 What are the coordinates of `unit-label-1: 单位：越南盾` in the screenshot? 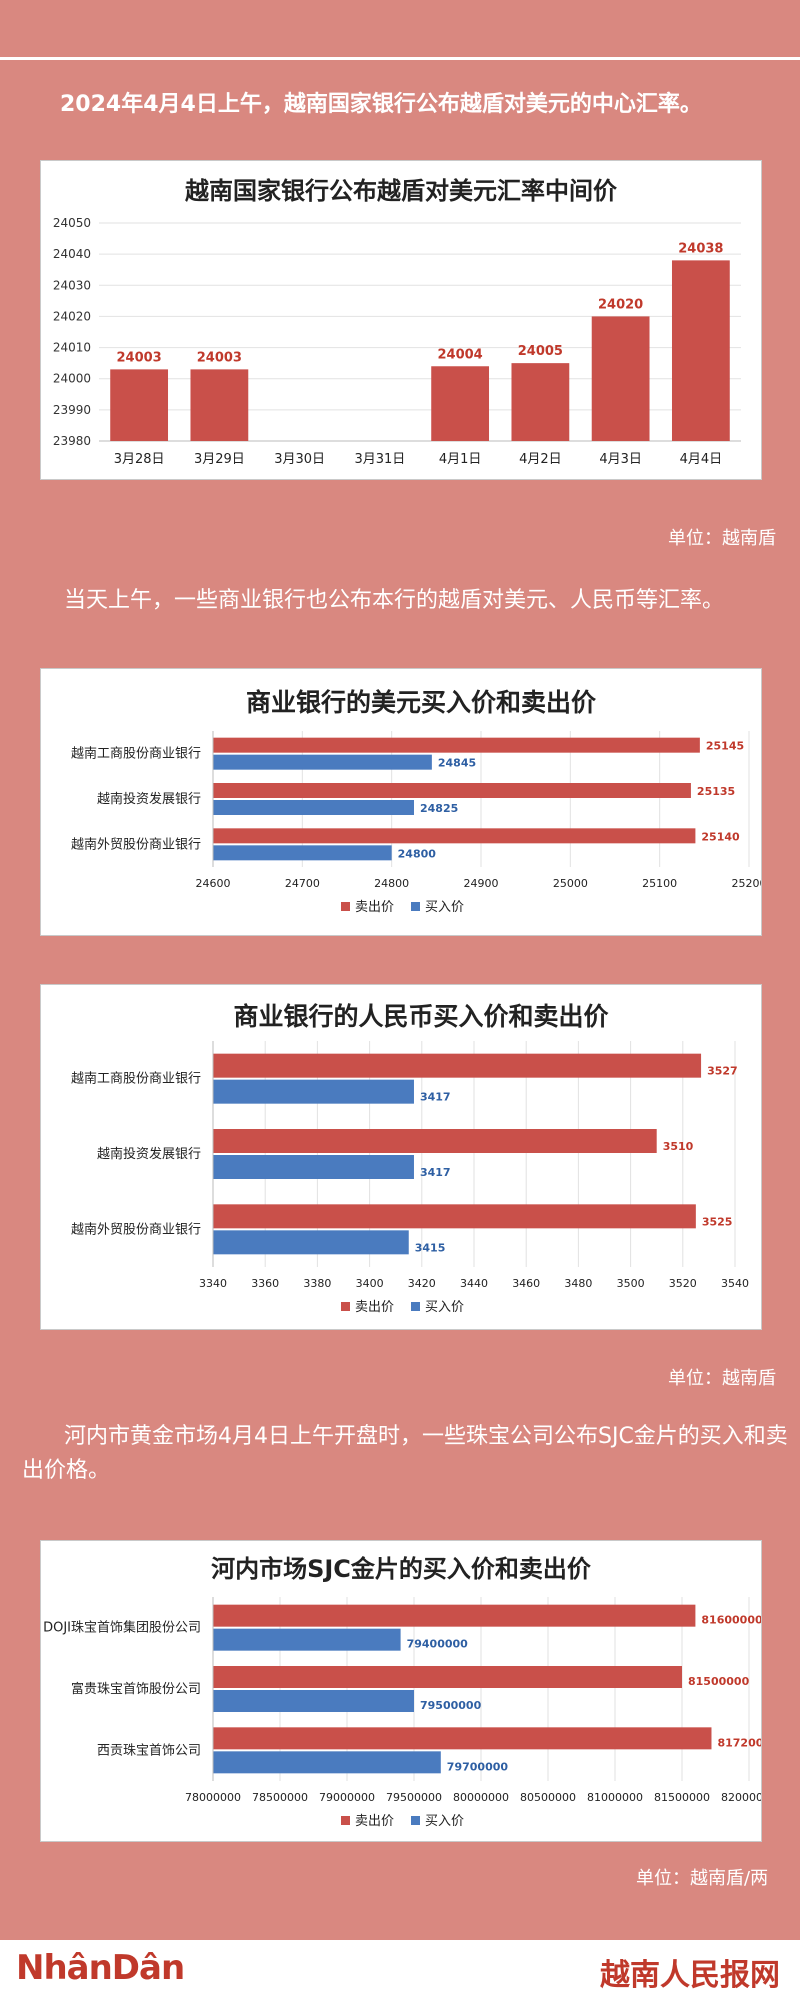 It's located at (722, 538).